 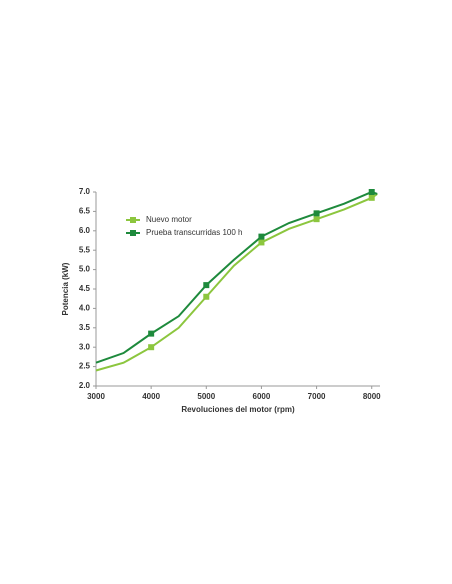 I want to click on y-tick-label: 3.5, so click(x=85, y=327).